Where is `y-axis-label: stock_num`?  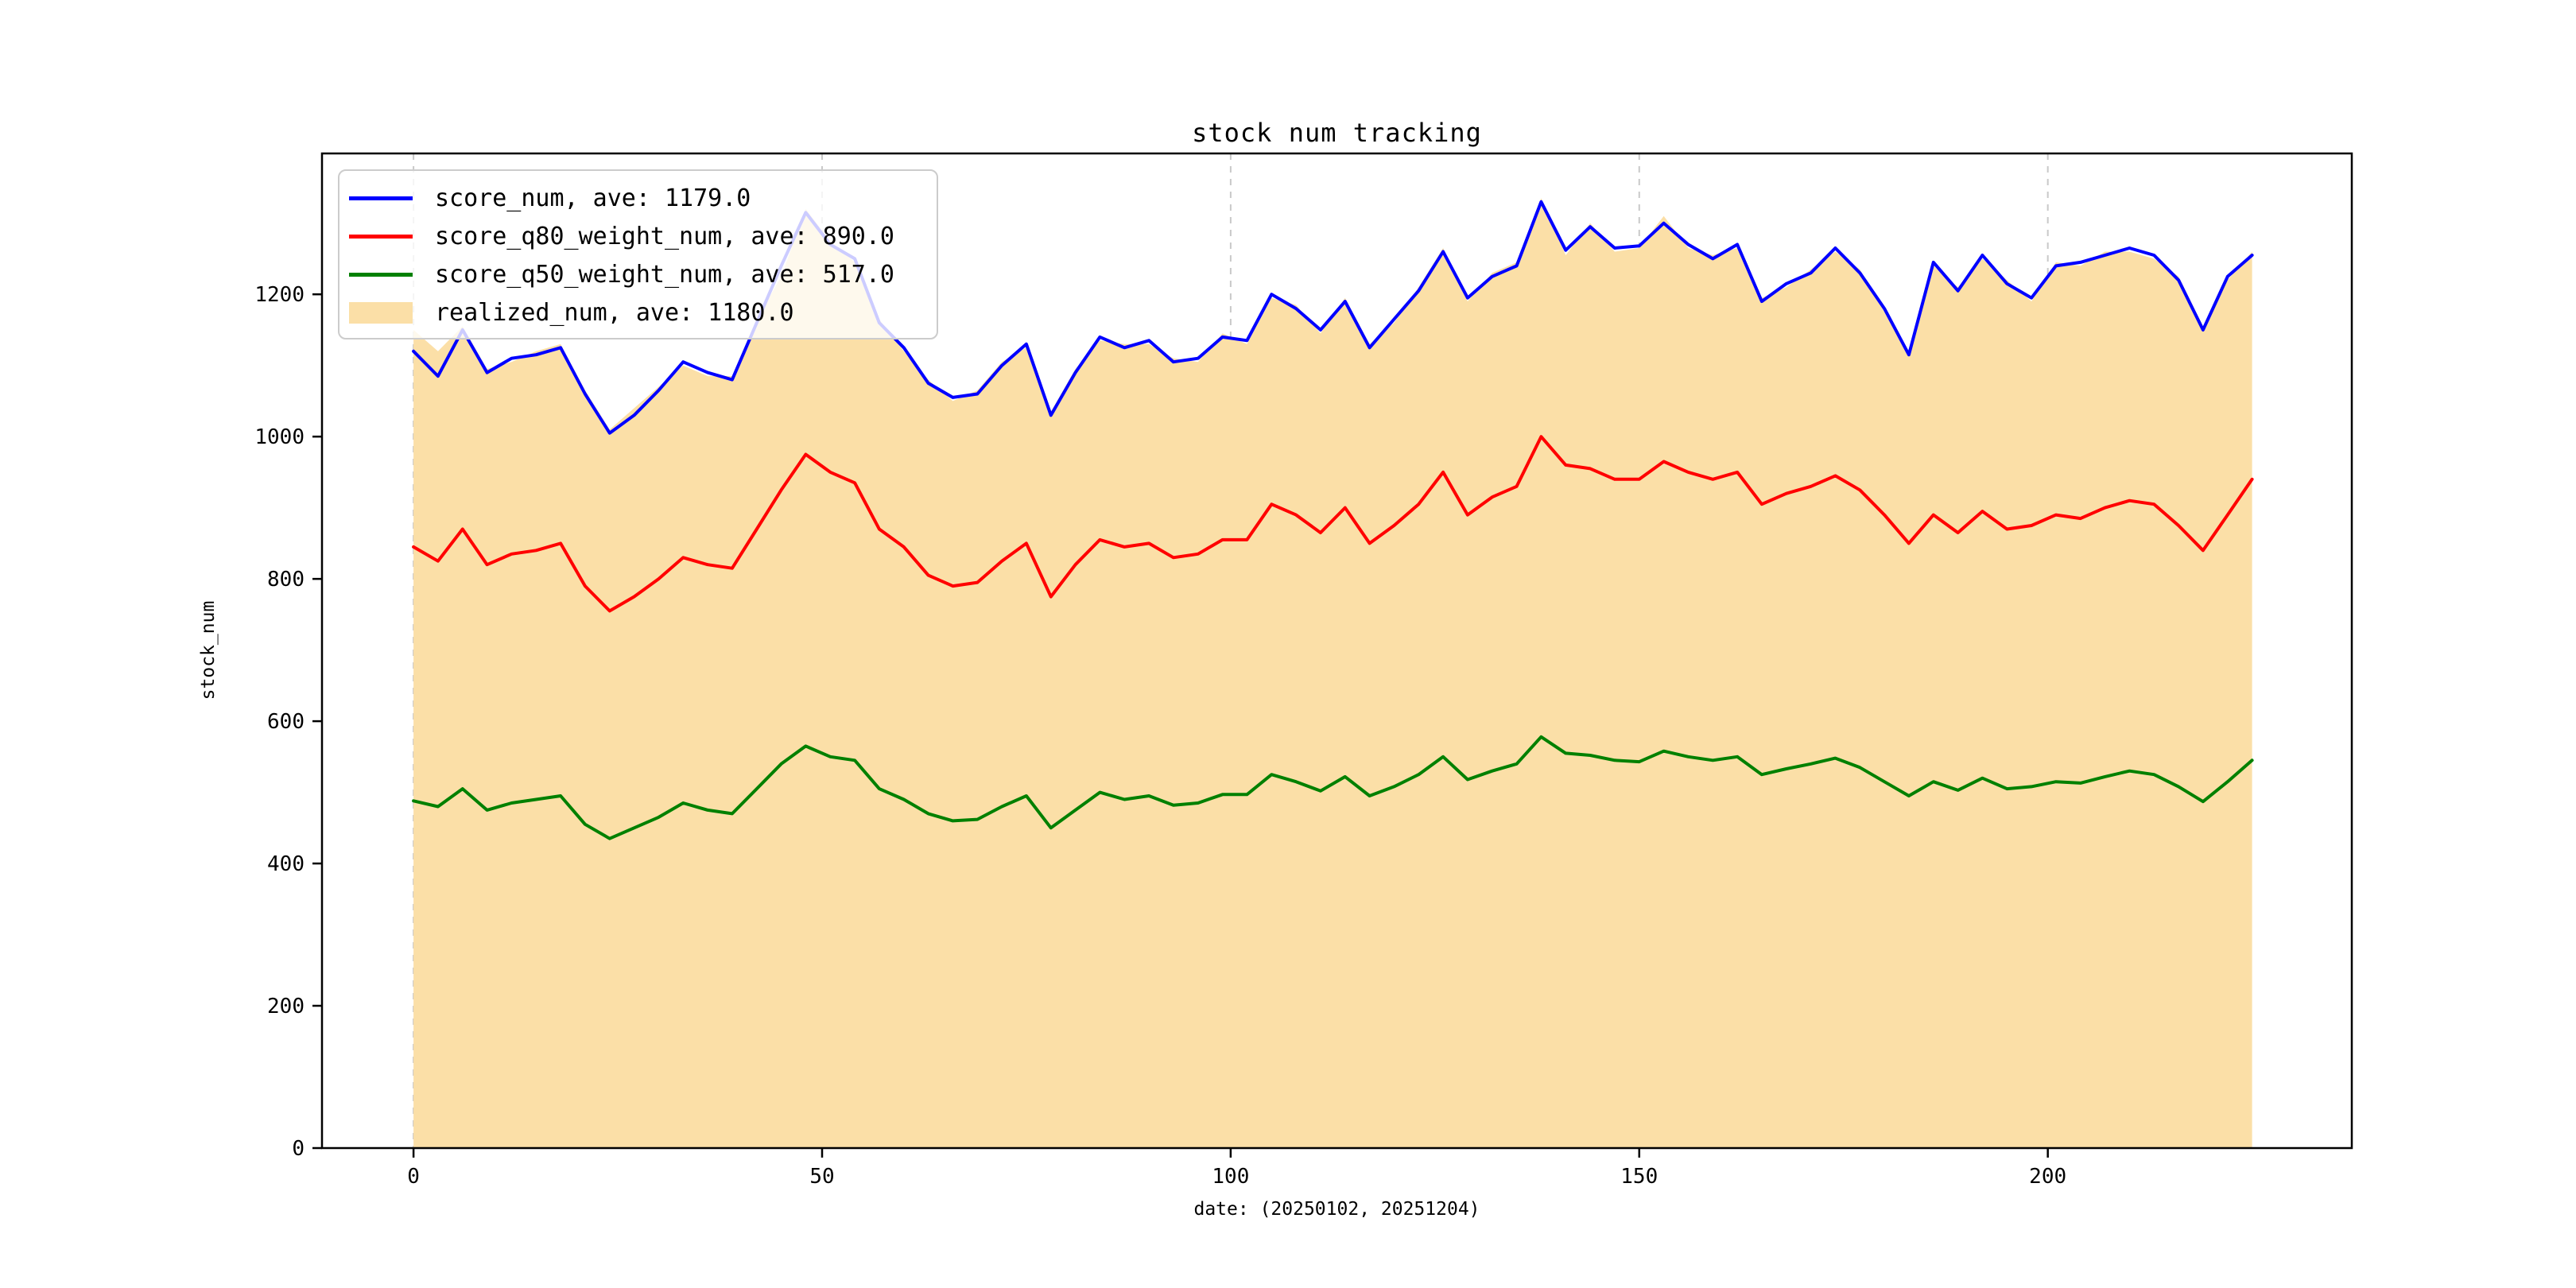 y-axis-label: stock_num is located at coordinates (209, 650).